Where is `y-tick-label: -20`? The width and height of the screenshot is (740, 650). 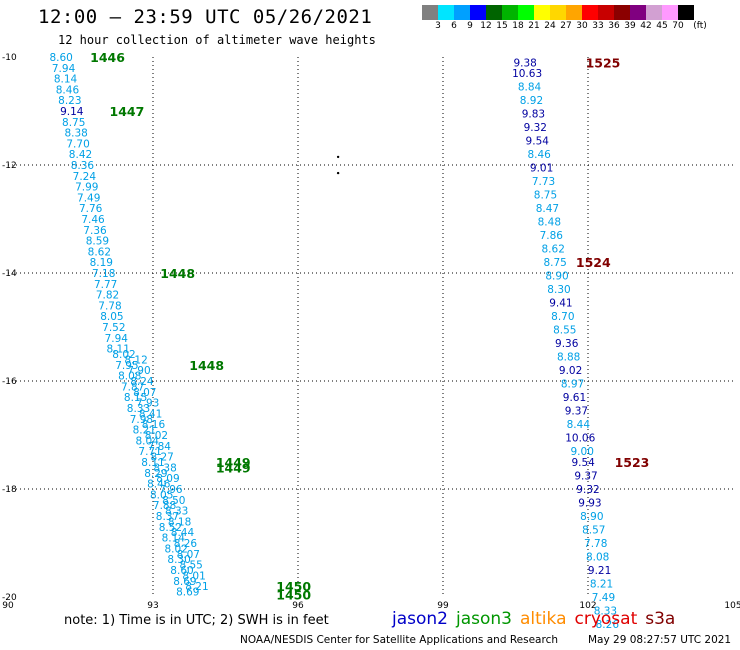 y-tick-label: -20 is located at coordinates (9, 598).